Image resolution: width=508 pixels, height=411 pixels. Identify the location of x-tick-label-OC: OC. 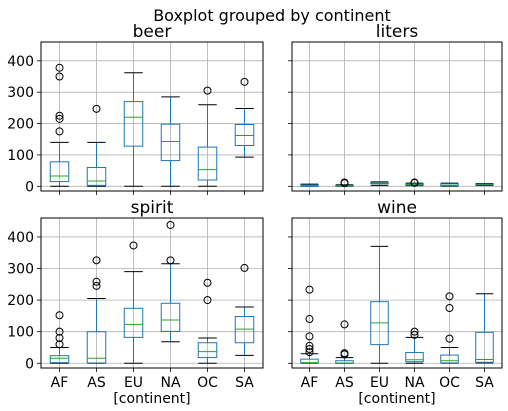
(207, 383).